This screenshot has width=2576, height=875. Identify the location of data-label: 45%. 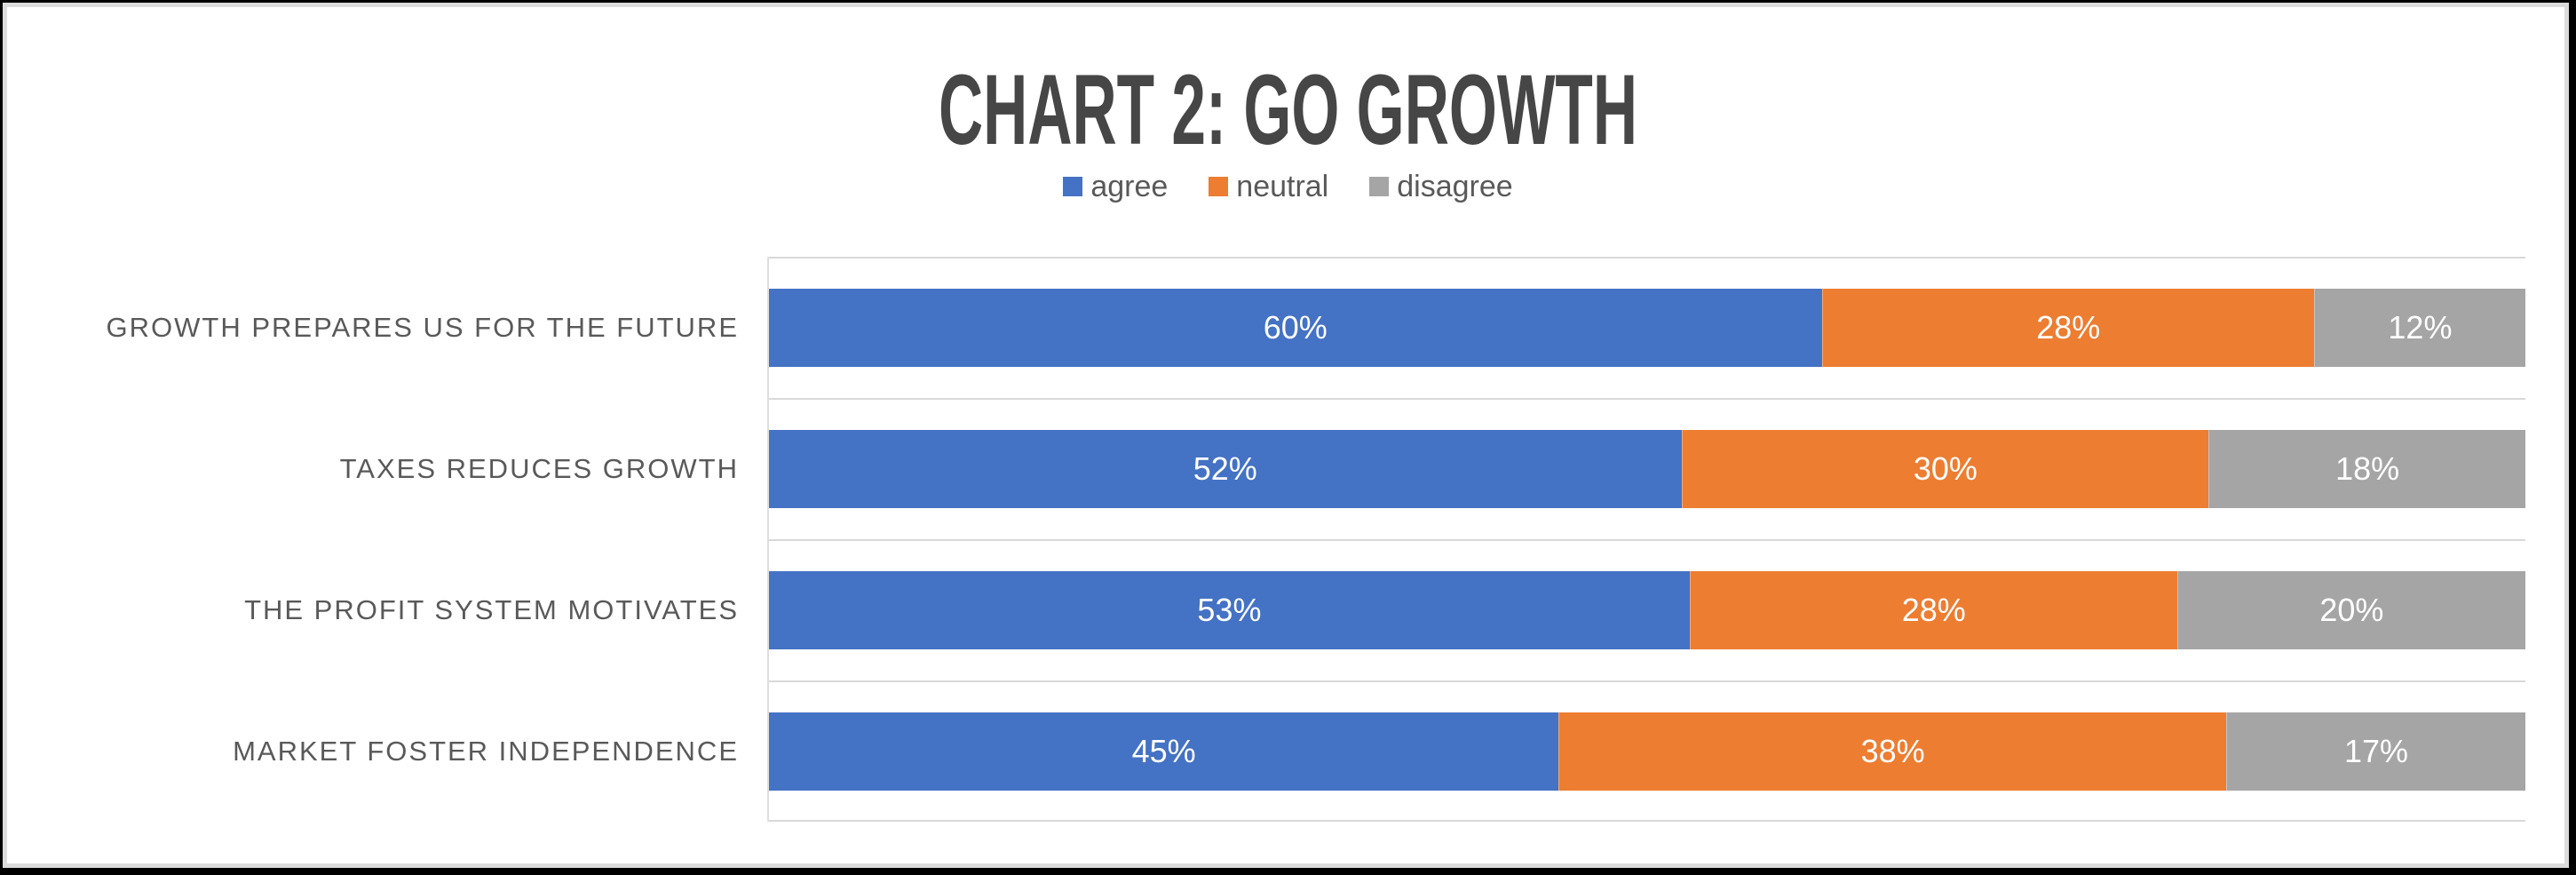
(1163, 750).